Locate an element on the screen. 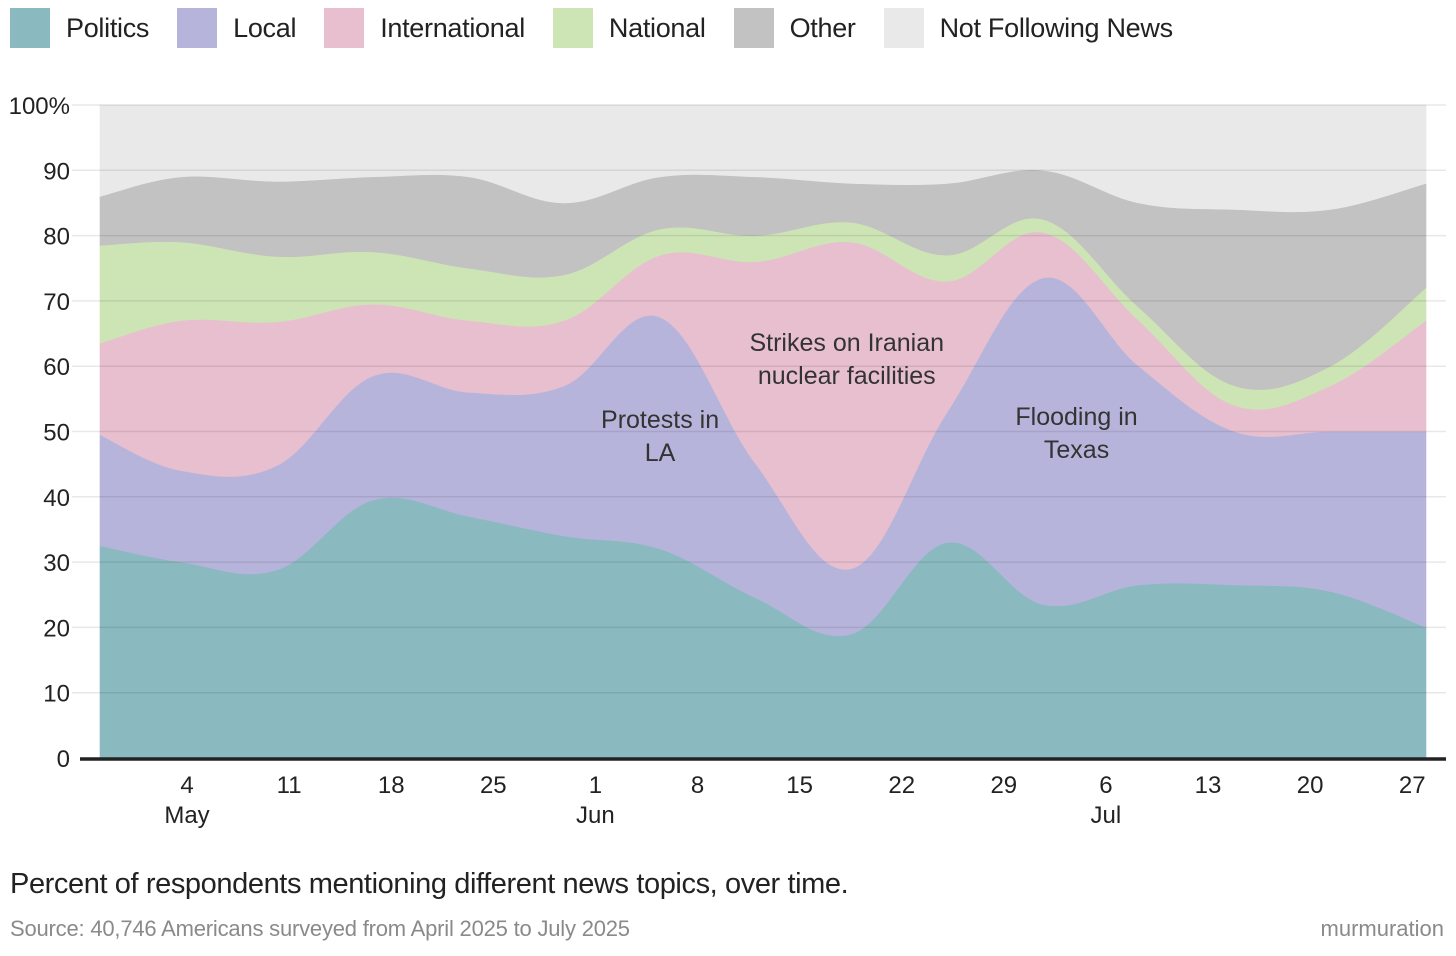 Image resolution: width=1456 pixels, height=956 pixels. y-tick-label: 70 is located at coordinates (56, 302).